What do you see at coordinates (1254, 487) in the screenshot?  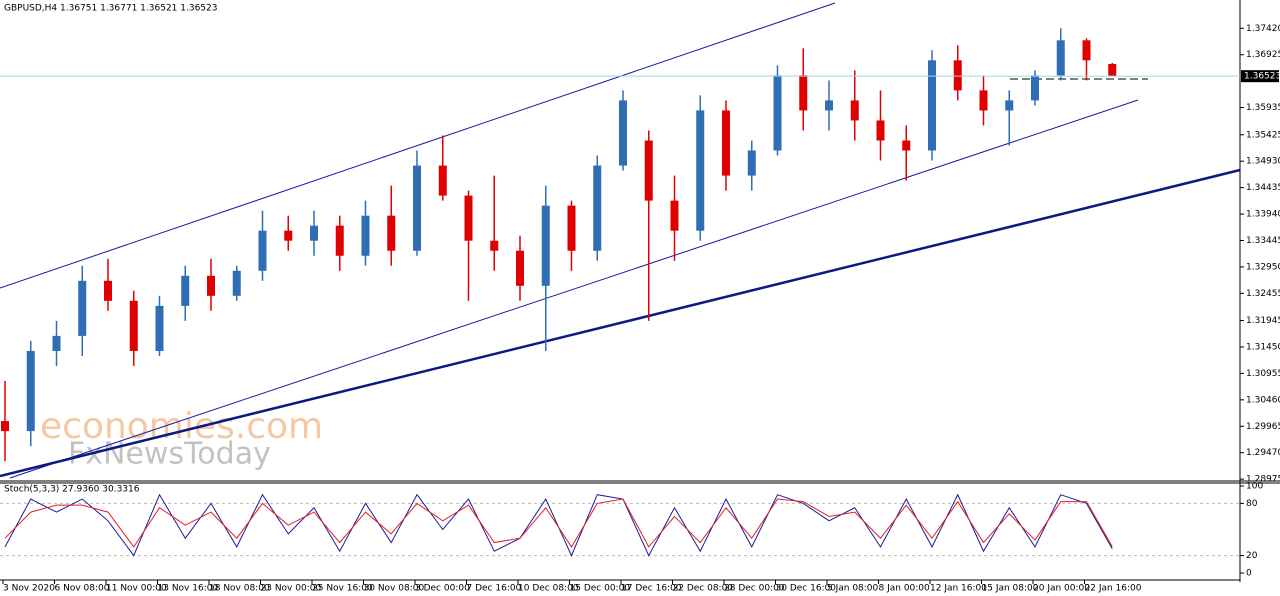 I see `y-tick-label: 100` at bounding box center [1254, 487].